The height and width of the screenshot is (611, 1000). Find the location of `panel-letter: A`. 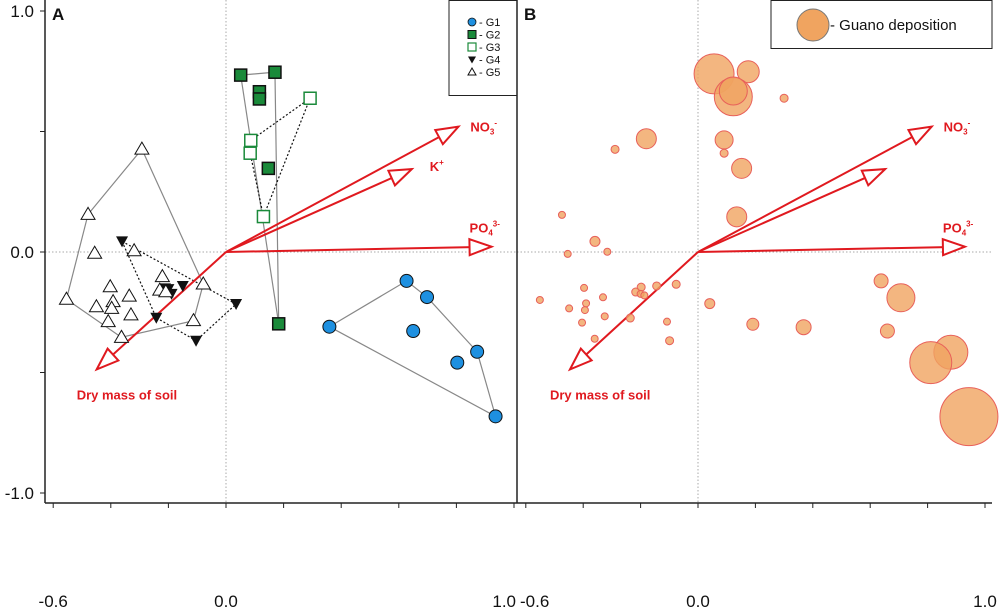

panel-letter: A is located at coordinates (58, 14).